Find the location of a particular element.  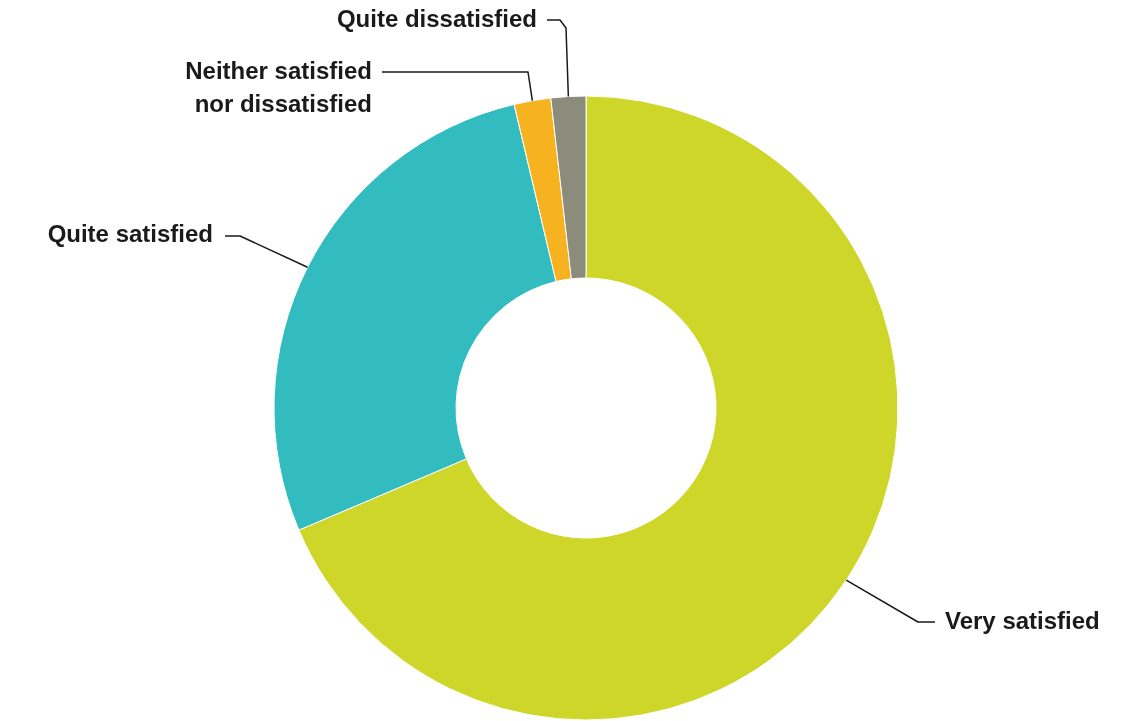

slice-label: Quite satisfied is located at coordinates (130, 233).